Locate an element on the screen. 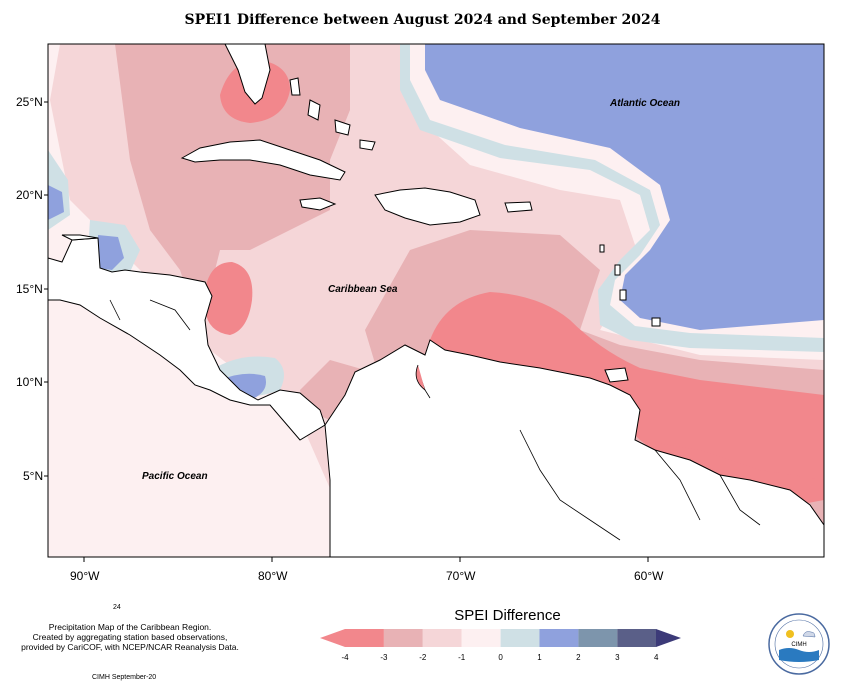 The image size is (845, 684). legend-tick-label: -2 is located at coordinates (423, 657).